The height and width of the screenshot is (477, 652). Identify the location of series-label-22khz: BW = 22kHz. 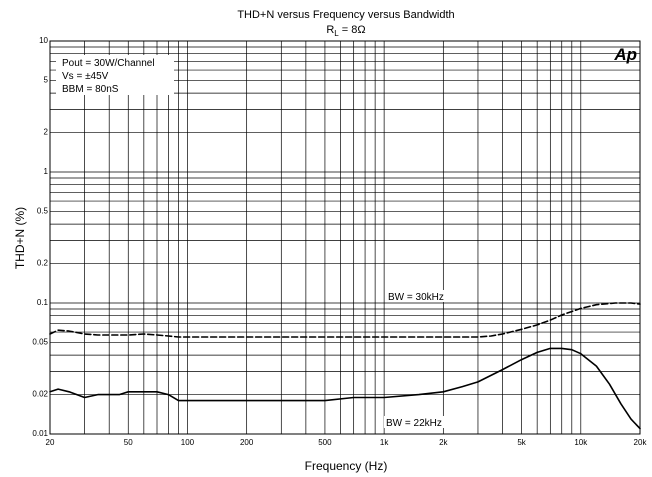
(414, 423).